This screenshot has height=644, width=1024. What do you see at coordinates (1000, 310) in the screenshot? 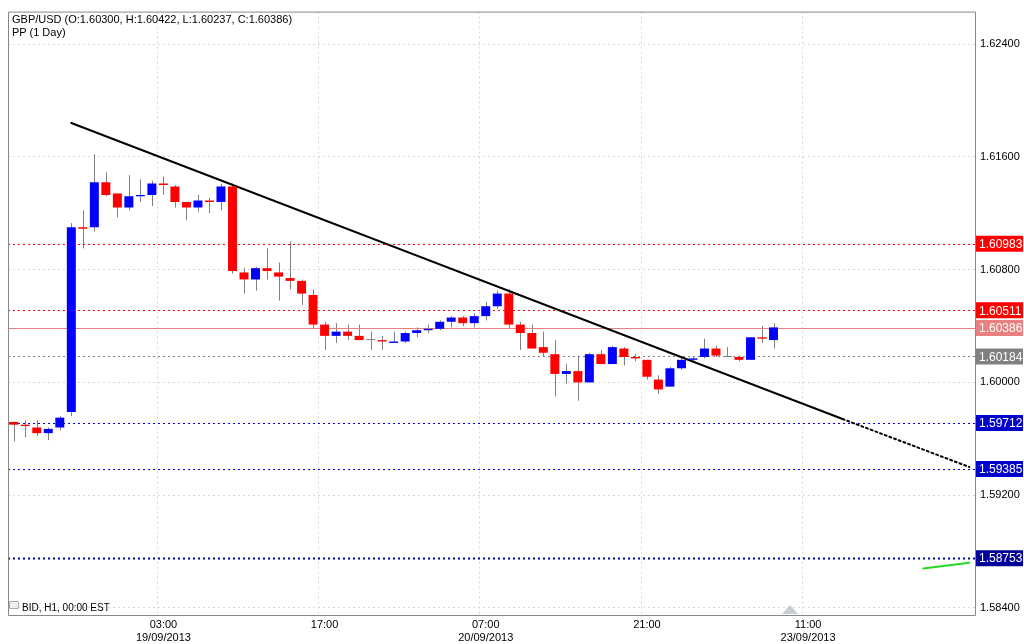
I see `ref-line-label: 1.60511` at bounding box center [1000, 310].